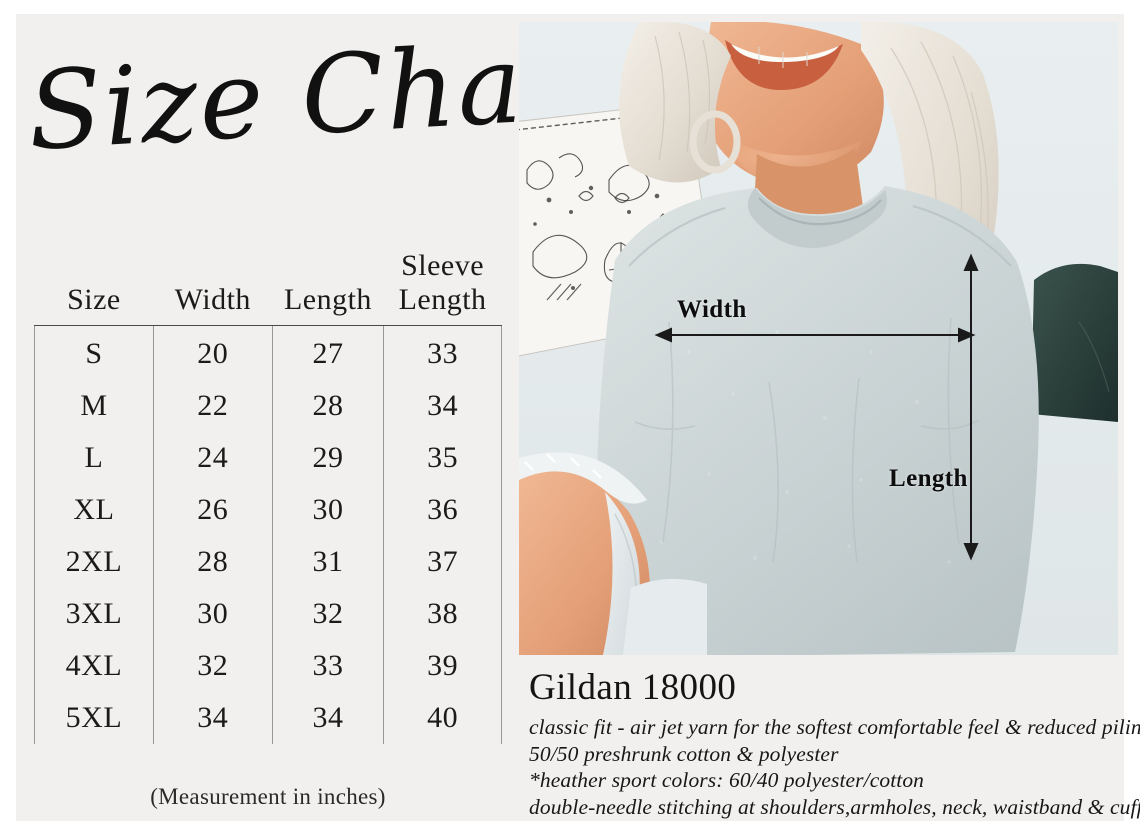  Describe the element at coordinates (327, 718) in the screenshot. I see `cell-length: 34` at that location.